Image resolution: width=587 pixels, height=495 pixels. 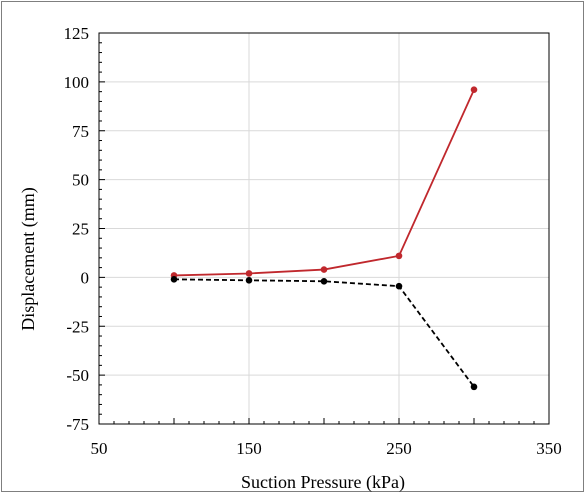 I want to click on x-tick-label: 150, so click(x=249, y=448).